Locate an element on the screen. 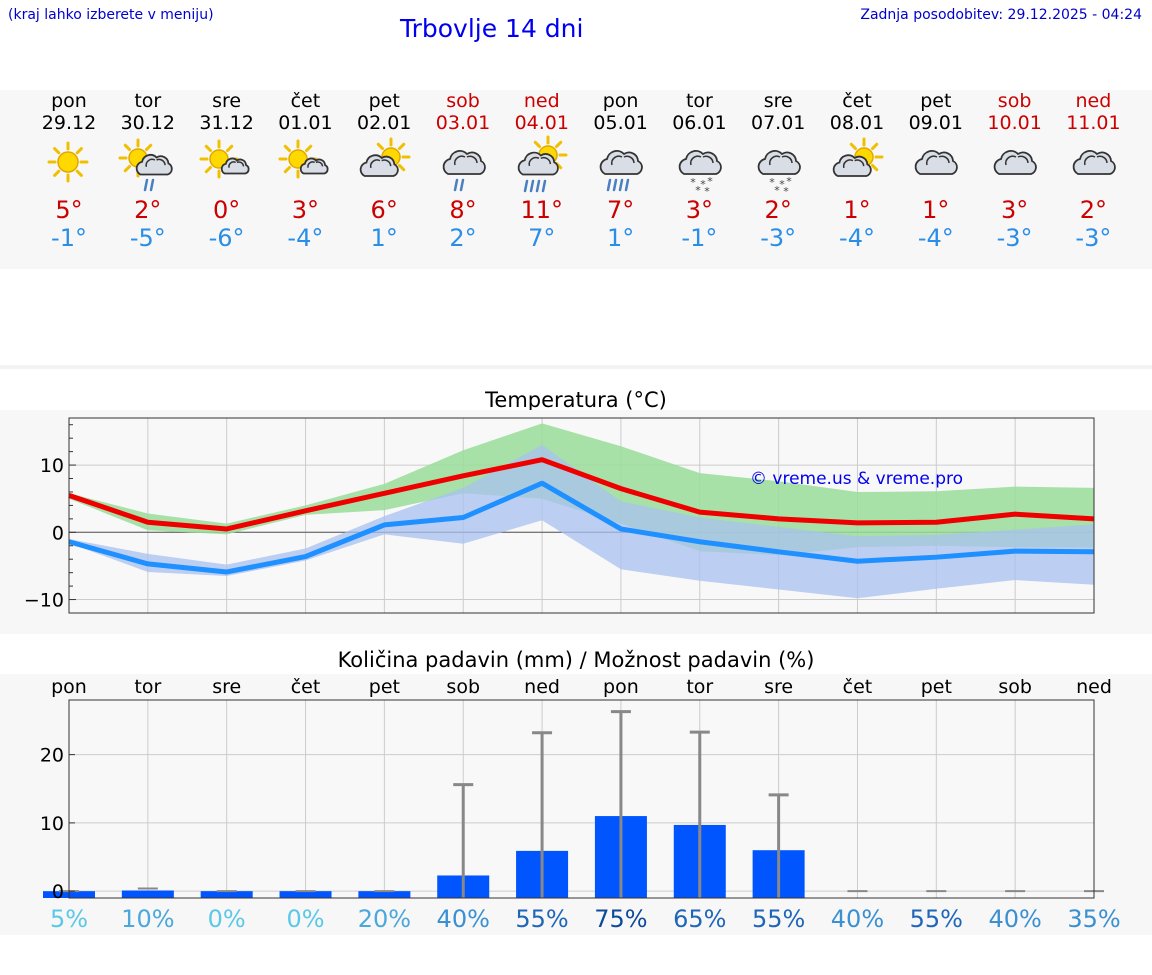 This screenshot has width=1152, height=975. temp-max: 1° is located at coordinates (857, 210).